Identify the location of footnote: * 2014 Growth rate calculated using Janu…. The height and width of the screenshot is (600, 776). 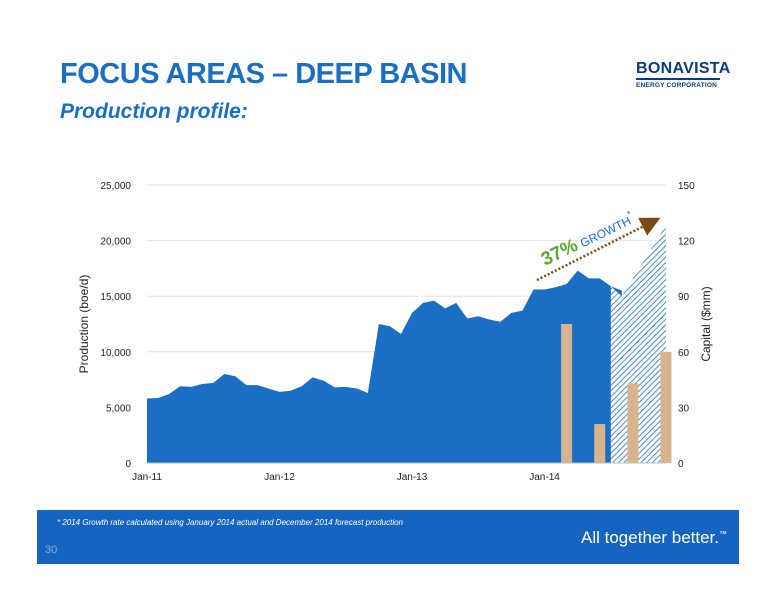
(230, 522).